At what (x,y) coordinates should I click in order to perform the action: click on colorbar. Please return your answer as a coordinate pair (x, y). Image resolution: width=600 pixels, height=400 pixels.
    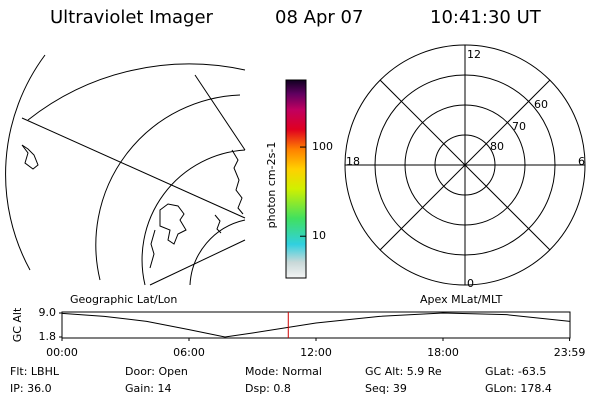
    Looking at the image, I should click on (296, 179).